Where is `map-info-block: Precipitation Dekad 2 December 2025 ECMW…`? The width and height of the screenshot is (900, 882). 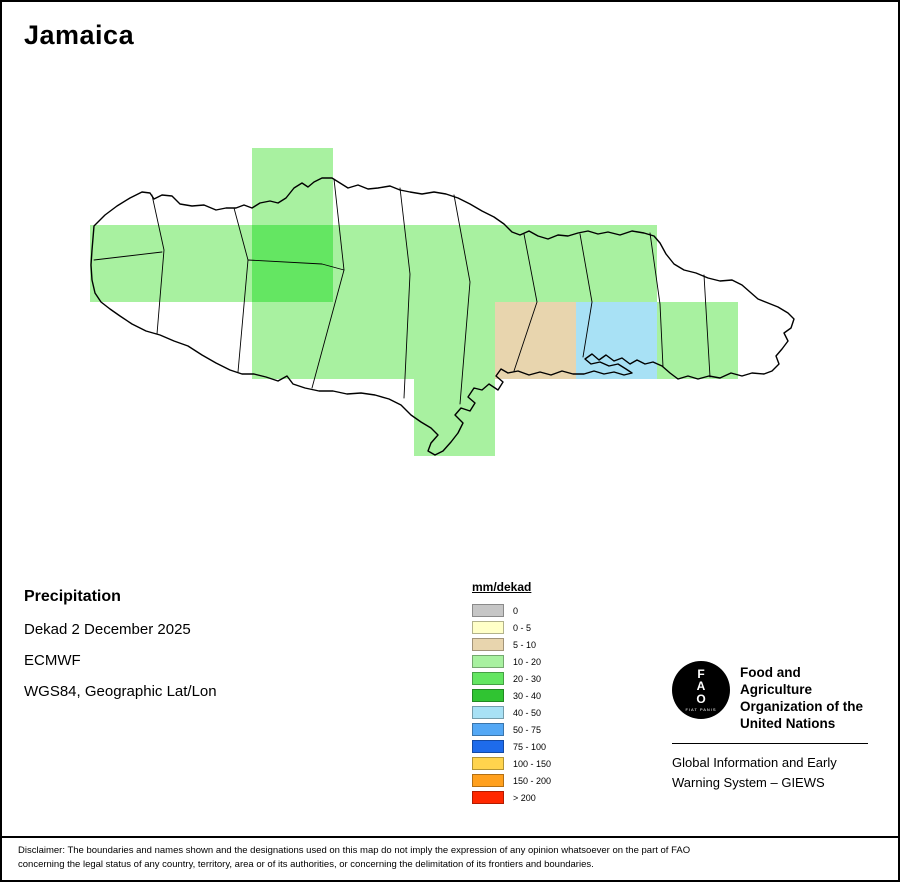
map-info-block: Precipitation Dekad 2 December 2025 ECMW… is located at coordinates (120, 651).